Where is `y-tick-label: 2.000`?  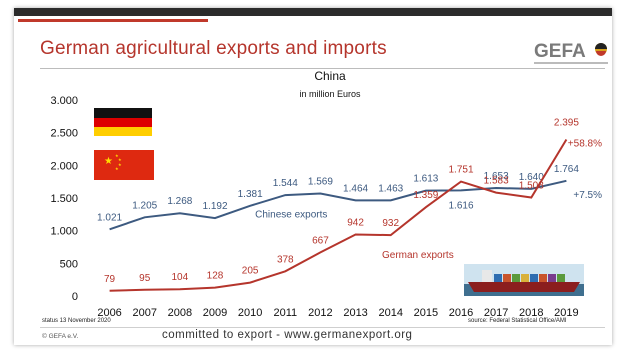
y-tick-label: 2.000 is located at coordinates (64, 166).